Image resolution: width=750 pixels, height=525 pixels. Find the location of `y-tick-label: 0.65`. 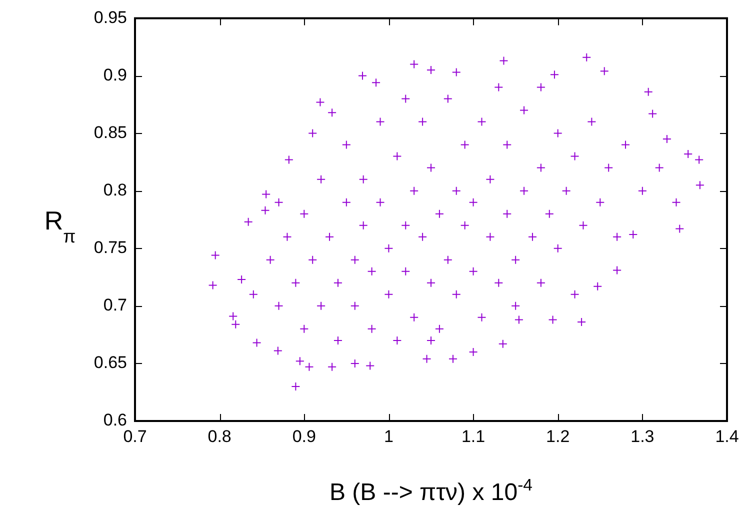

y-tick-label: 0.65 is located at coordinates (110, 362).